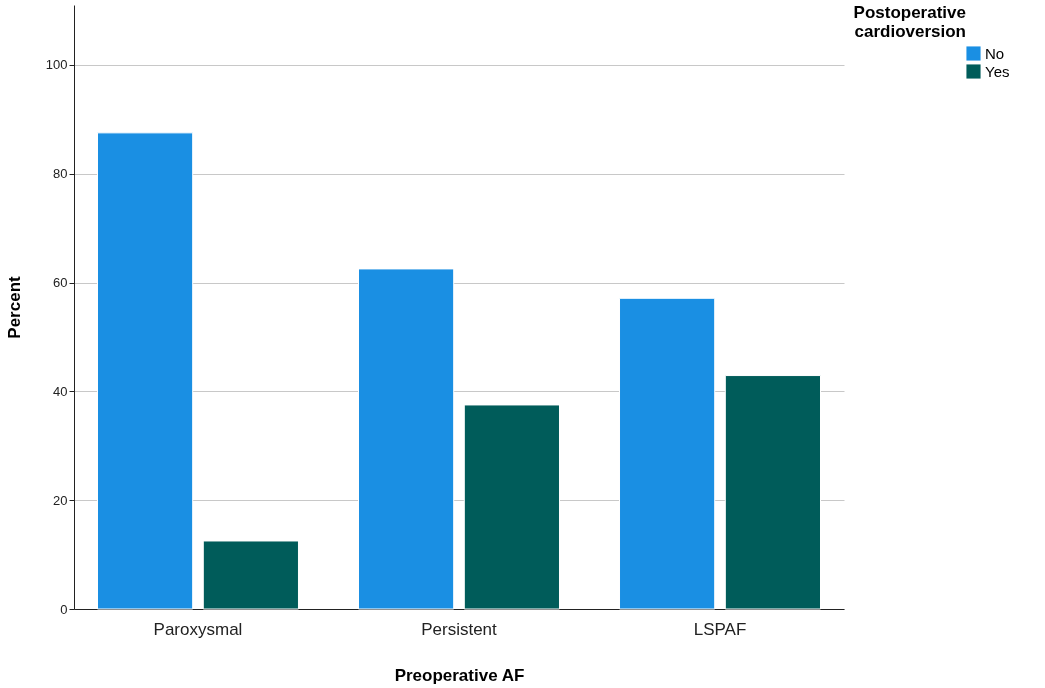 The height and width of the screenshot is (688, 1045). Describe the element at coordinates (198, 629) in the screenshot. I see `x-tick-label: Paroxysmal` at that location.